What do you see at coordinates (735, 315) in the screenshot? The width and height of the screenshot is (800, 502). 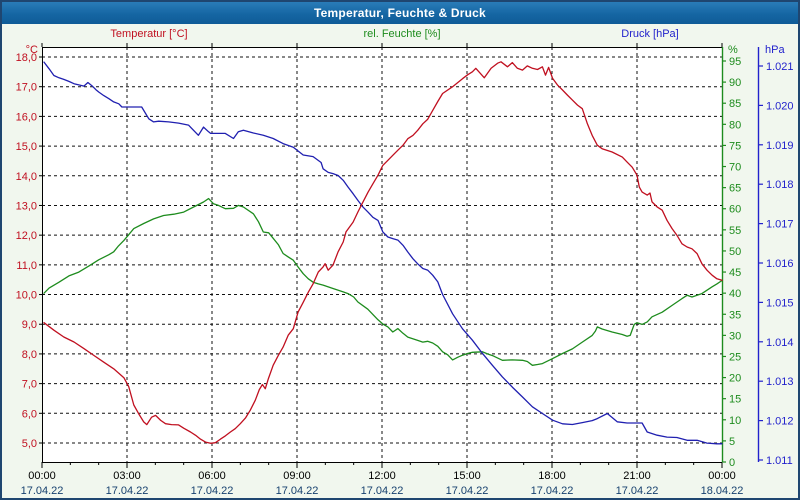 I see `pct-tick-label: 35` at bounding box center [735, 315].